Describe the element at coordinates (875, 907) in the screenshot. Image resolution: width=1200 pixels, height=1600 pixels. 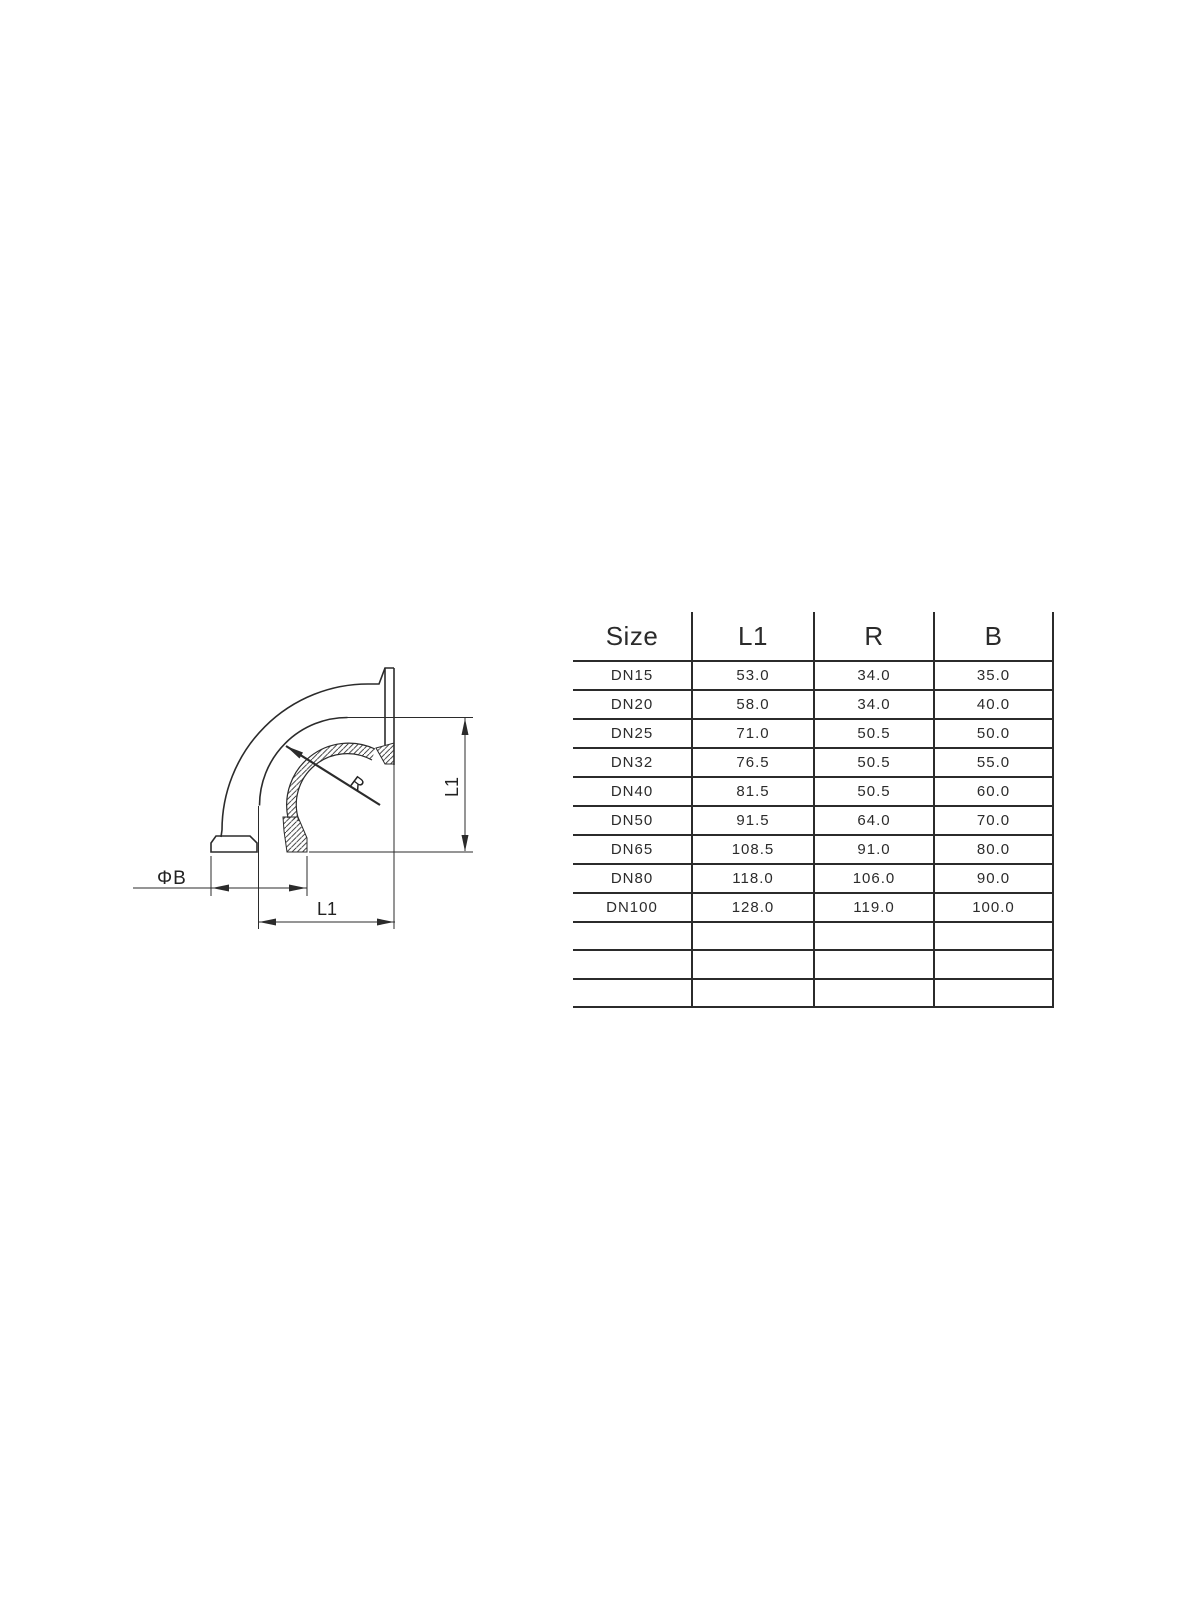
I see `table-cell: 119.0` at that location.